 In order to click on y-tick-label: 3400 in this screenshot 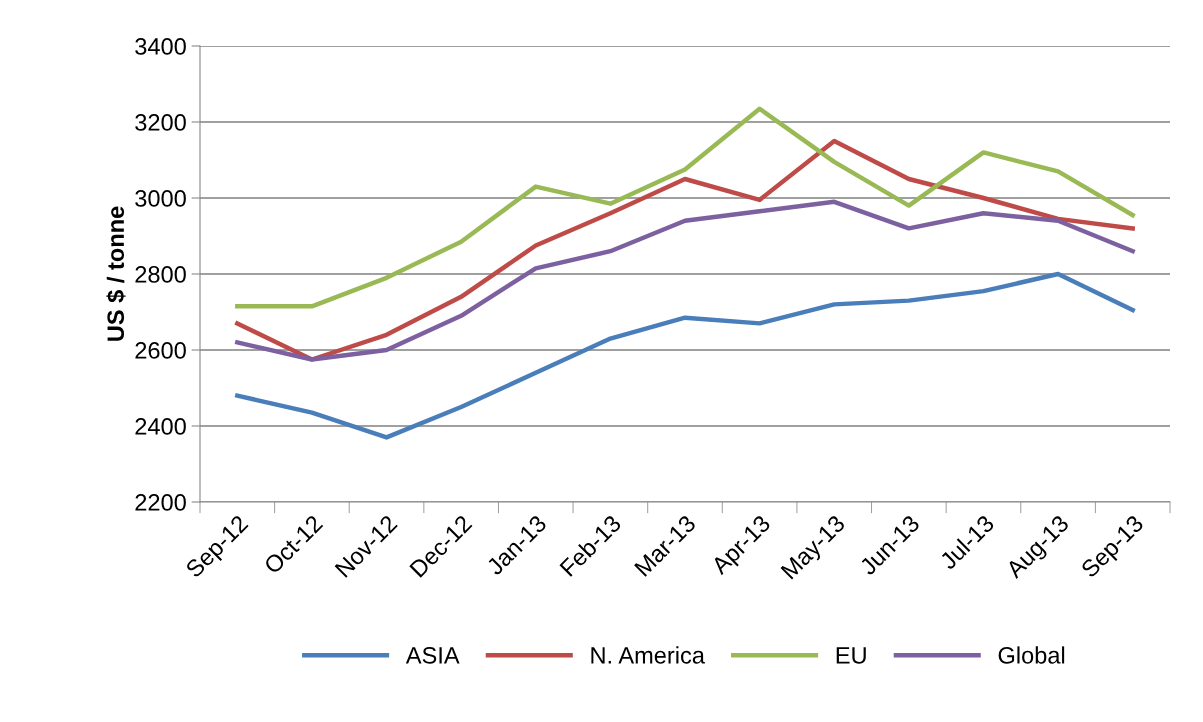, I will do `click(160, 46)`.